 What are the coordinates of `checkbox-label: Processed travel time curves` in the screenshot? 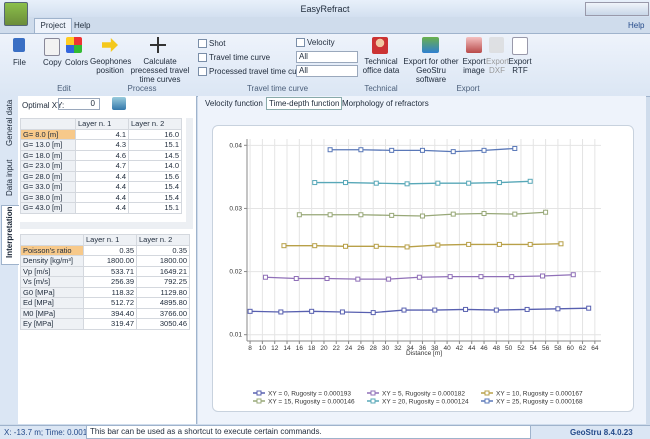 It's located at (260, 71).